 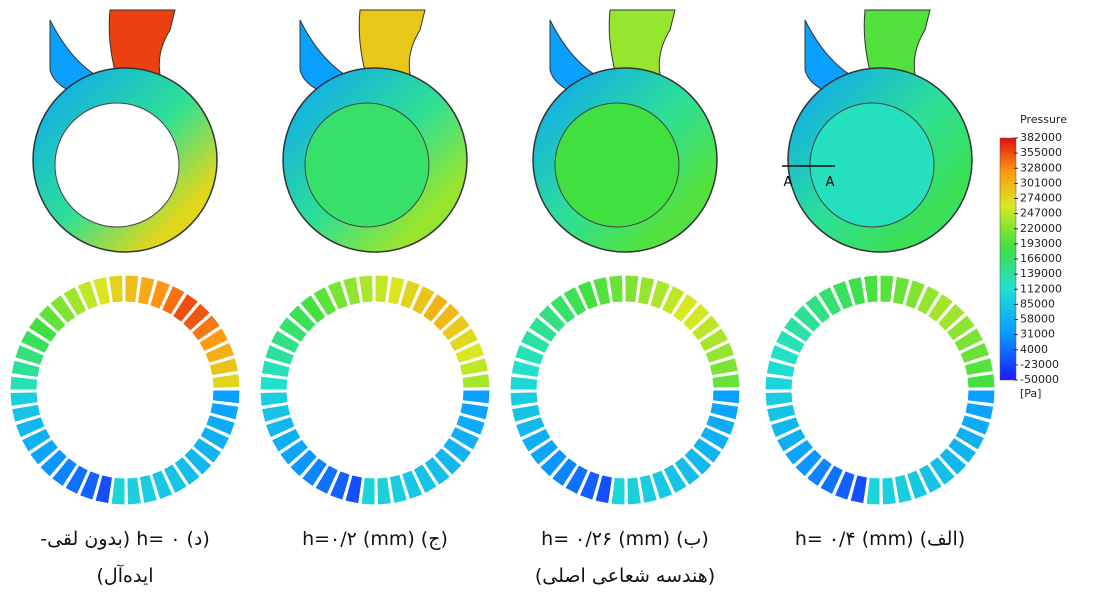 I want to click on colorbar-tick-label: 85000, so click(x=1037, y=303).